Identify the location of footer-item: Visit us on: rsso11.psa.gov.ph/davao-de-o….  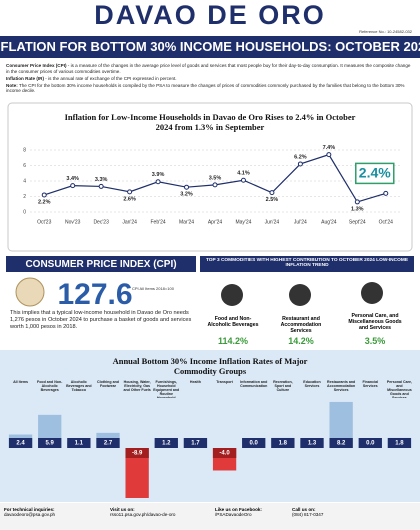
(160, 512).